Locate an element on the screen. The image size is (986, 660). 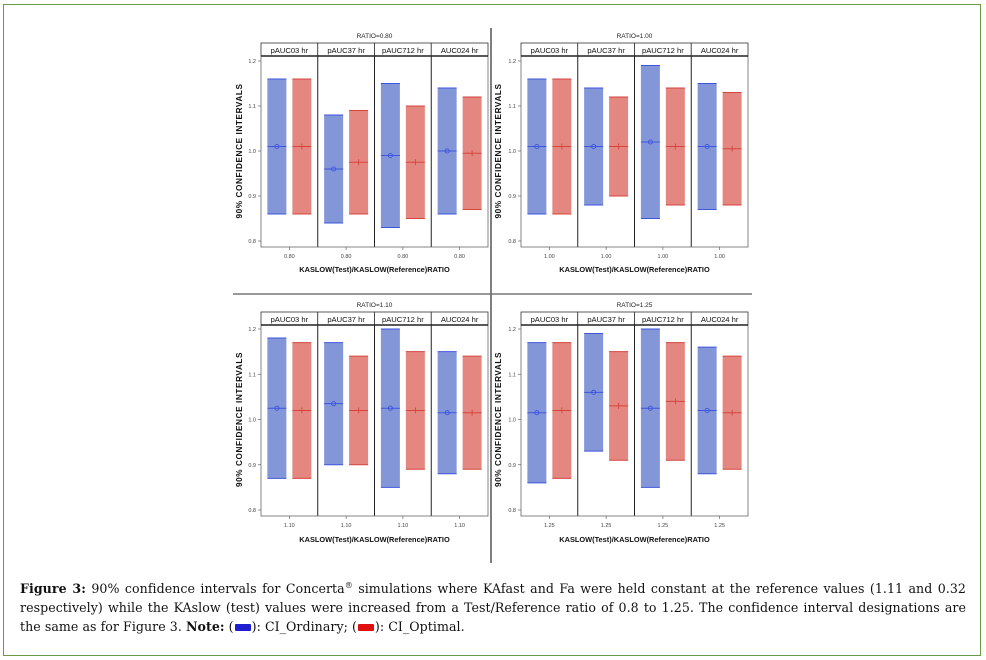
facet-auc024-hr: AUC024 hr 1.25 is located at coordinates (719, 420).